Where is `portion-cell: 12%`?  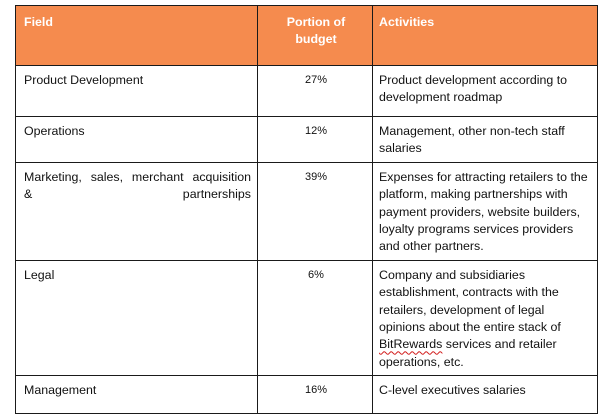
portion-cell: 12% is located at coordinates (315, 139).